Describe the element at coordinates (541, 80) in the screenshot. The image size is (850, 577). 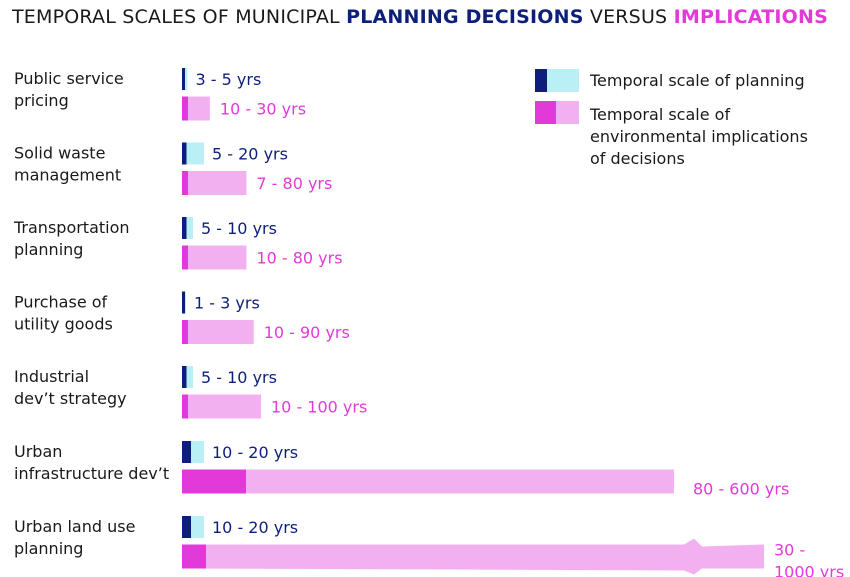
I see `legend-planning-swatch-dark` at that location.